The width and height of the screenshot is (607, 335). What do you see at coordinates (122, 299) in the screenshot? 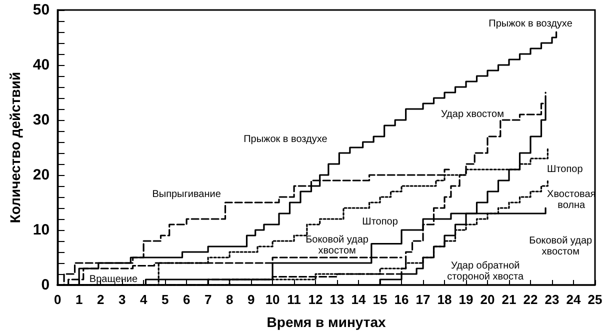
I see `x-tick-label: 3` at bounding box center [122, 299].